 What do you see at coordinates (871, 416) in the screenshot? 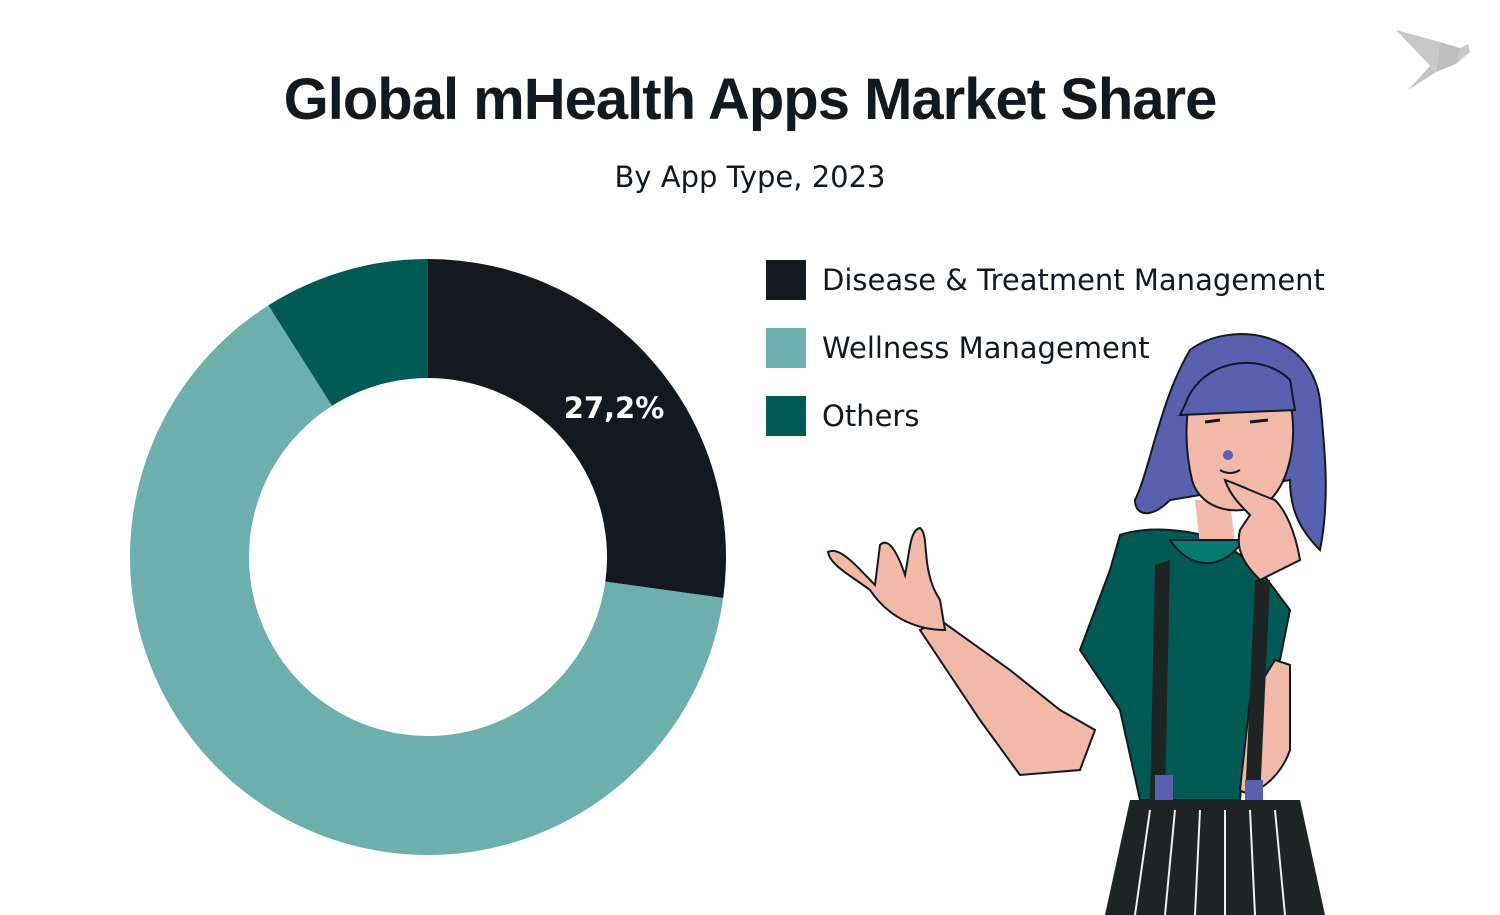
I see `legend-label: Others` at bounding box center [871, 416].